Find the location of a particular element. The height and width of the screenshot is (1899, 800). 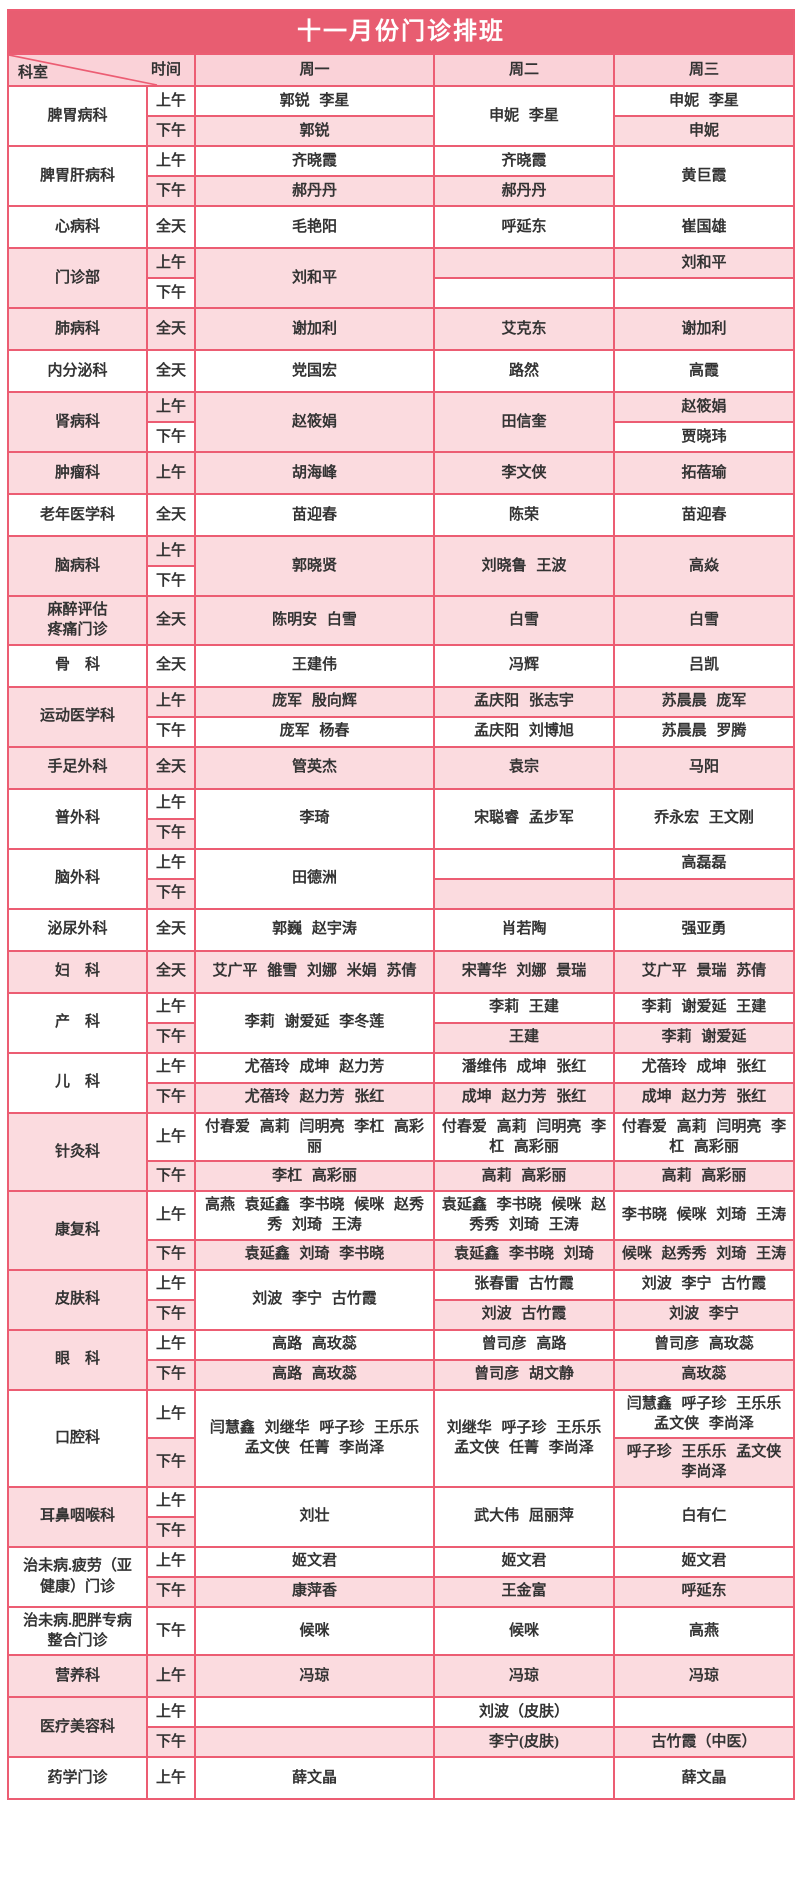

schedule-cell: 曾司彦 胡文静 is located at coordinates (524, 1374).